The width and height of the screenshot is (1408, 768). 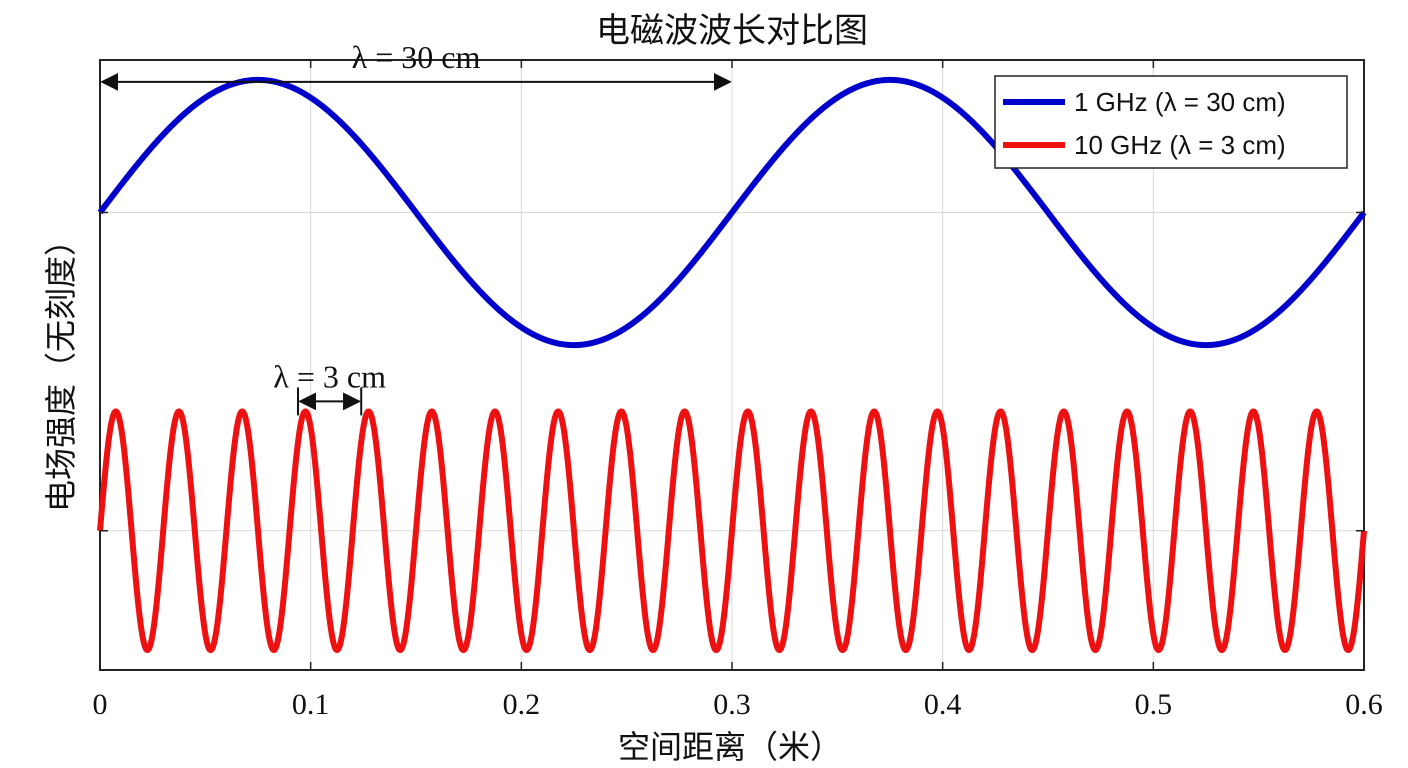 What do you see at coordinates (943, 704) in the screenshot?
I see `x-tick-label: 0.4` at bounding box center [943, 704].